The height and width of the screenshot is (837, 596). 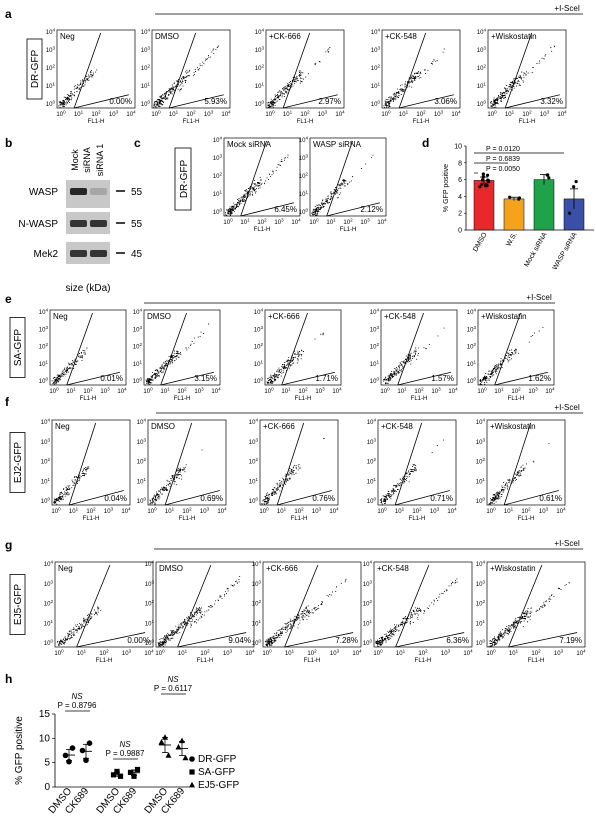 What do you see at coordinates (445, 101) in the screenshot?
I see `gated-percentage: 3.06%` at bounding box center [445, 101].